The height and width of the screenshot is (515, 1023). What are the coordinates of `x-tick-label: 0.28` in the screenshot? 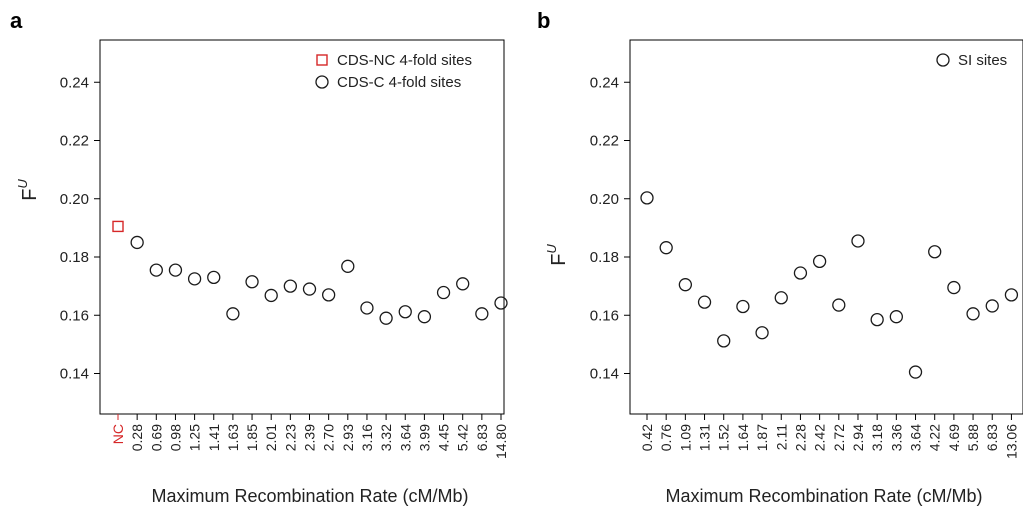 It's located at (137, 437).